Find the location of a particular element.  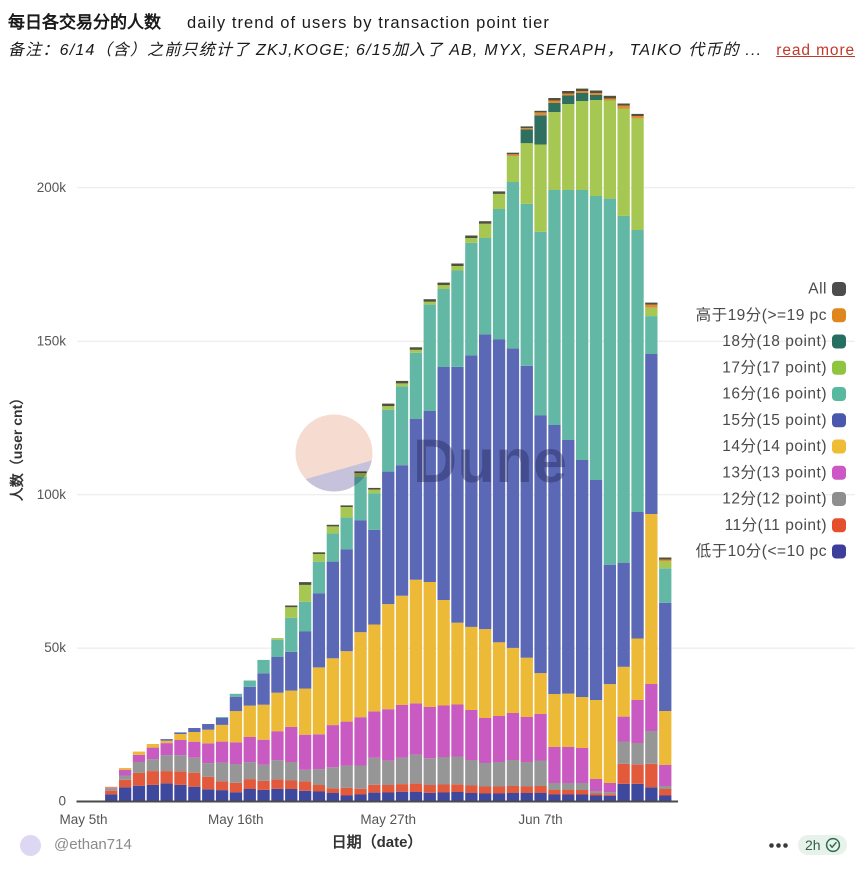

svg-text: 18分(18 point) is located at coordinates (774, 341).